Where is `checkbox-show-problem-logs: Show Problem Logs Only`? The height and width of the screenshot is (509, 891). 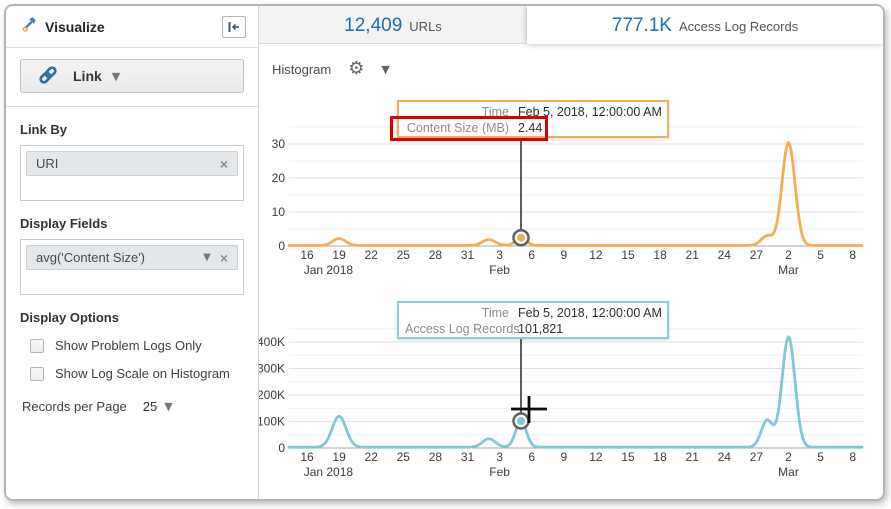
checkbox-show-problem-logs: Show Problem Logs Only is located at coordinates (137, 345).